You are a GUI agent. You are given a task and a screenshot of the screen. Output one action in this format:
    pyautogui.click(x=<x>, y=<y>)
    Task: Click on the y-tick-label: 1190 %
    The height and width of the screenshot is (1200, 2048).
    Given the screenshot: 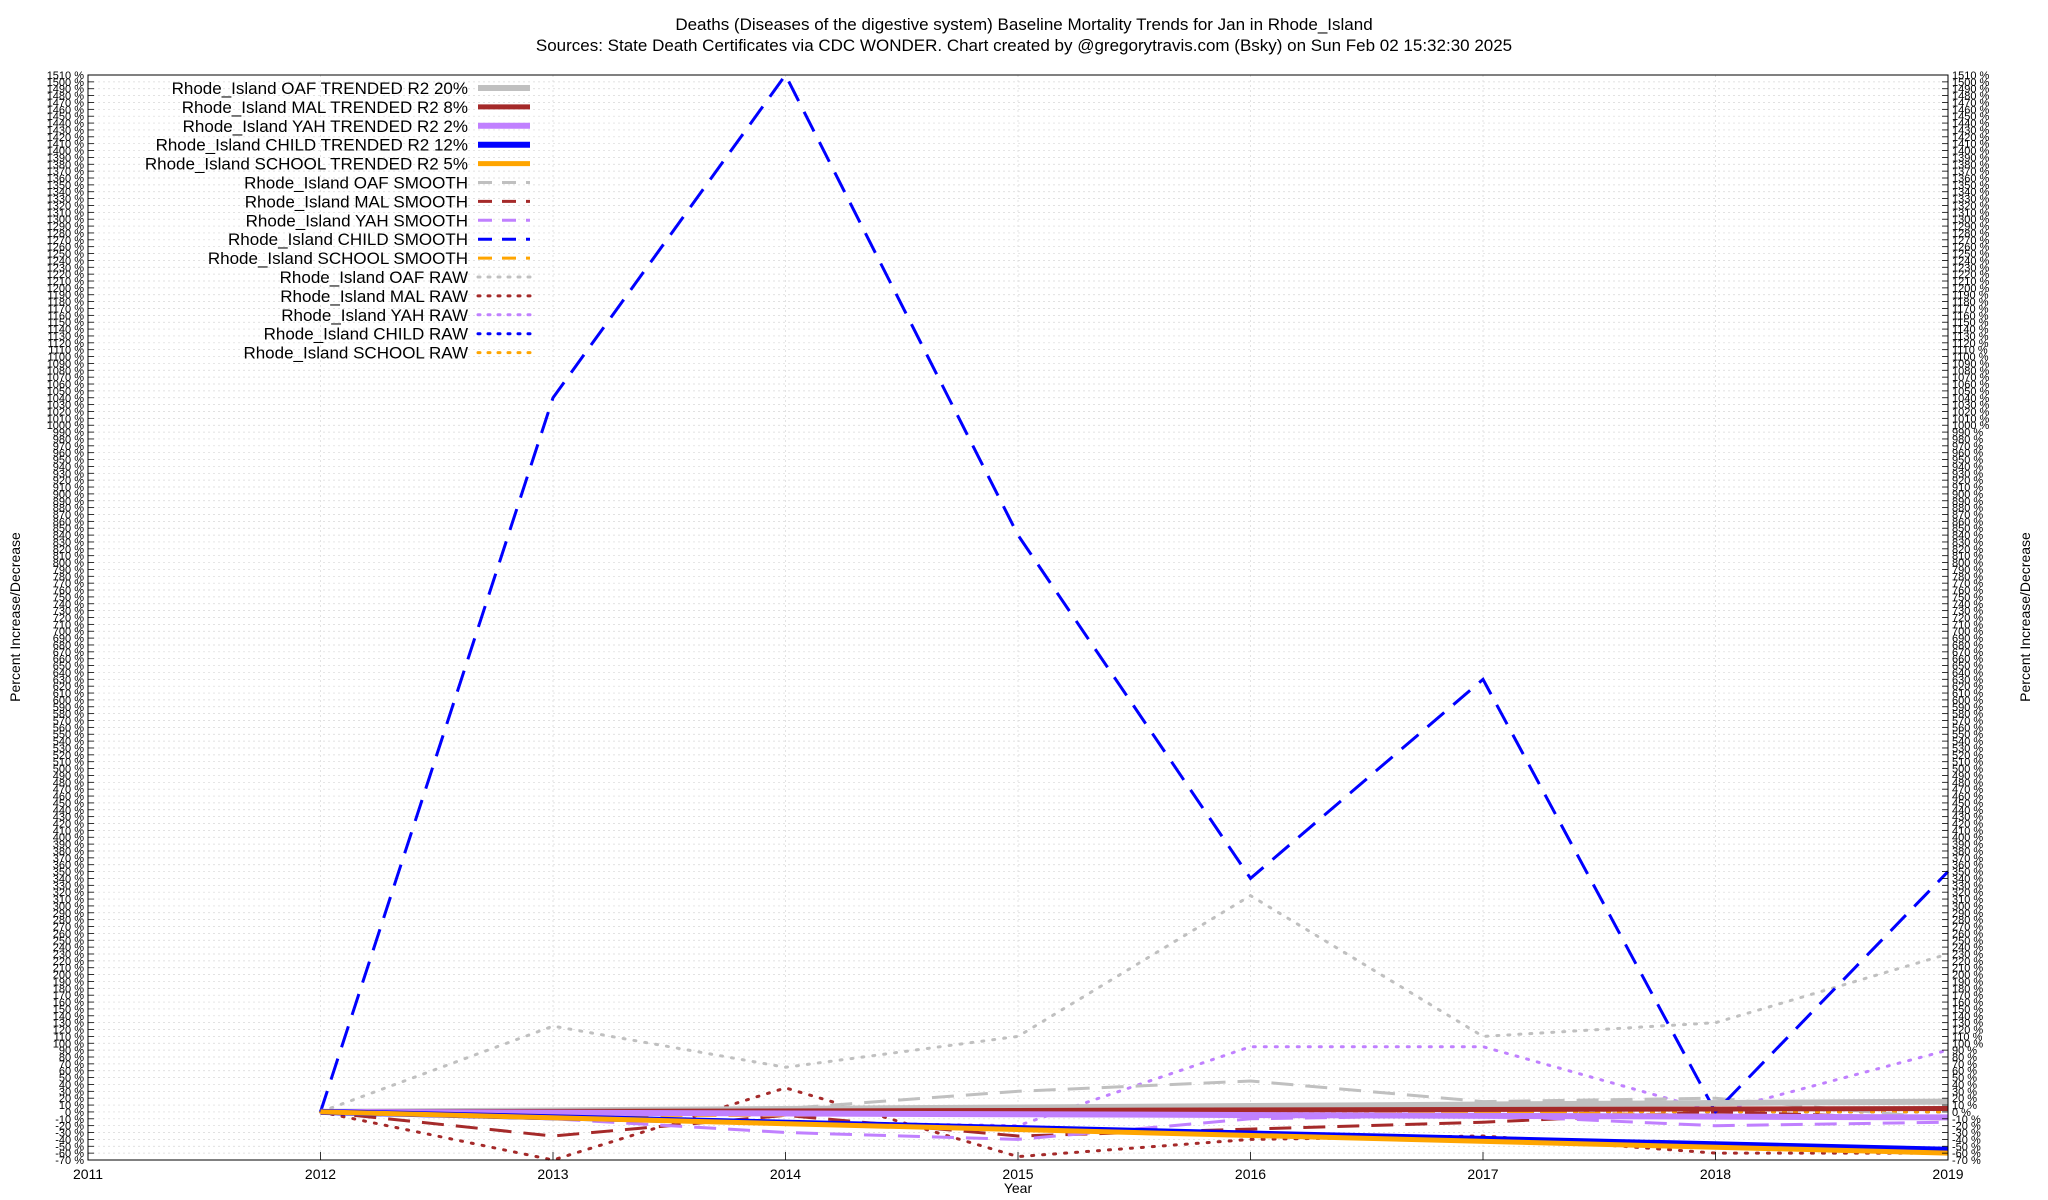 What is the action you would take?
    pyautogui.click(x=66, y=296)
    